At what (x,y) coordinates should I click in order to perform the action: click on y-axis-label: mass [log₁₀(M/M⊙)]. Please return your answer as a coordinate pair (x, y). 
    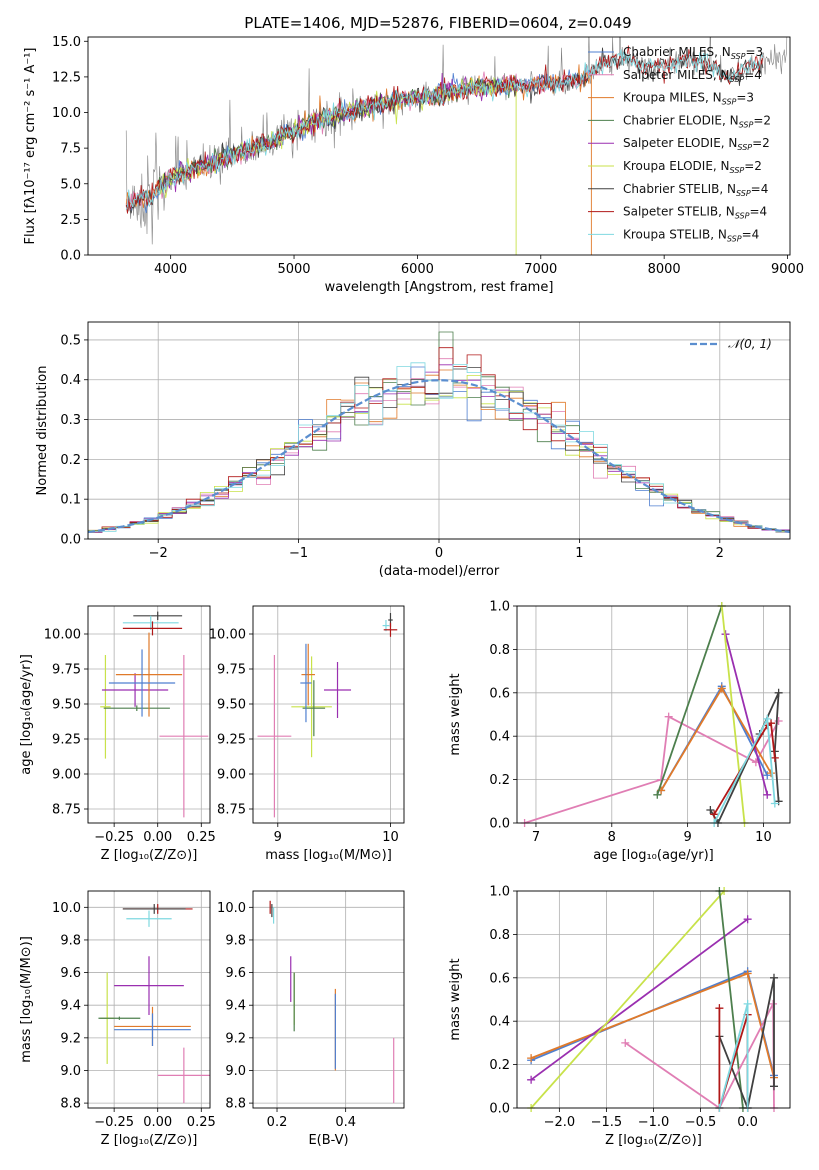
    Looking at the image, I should click on (26, 999).